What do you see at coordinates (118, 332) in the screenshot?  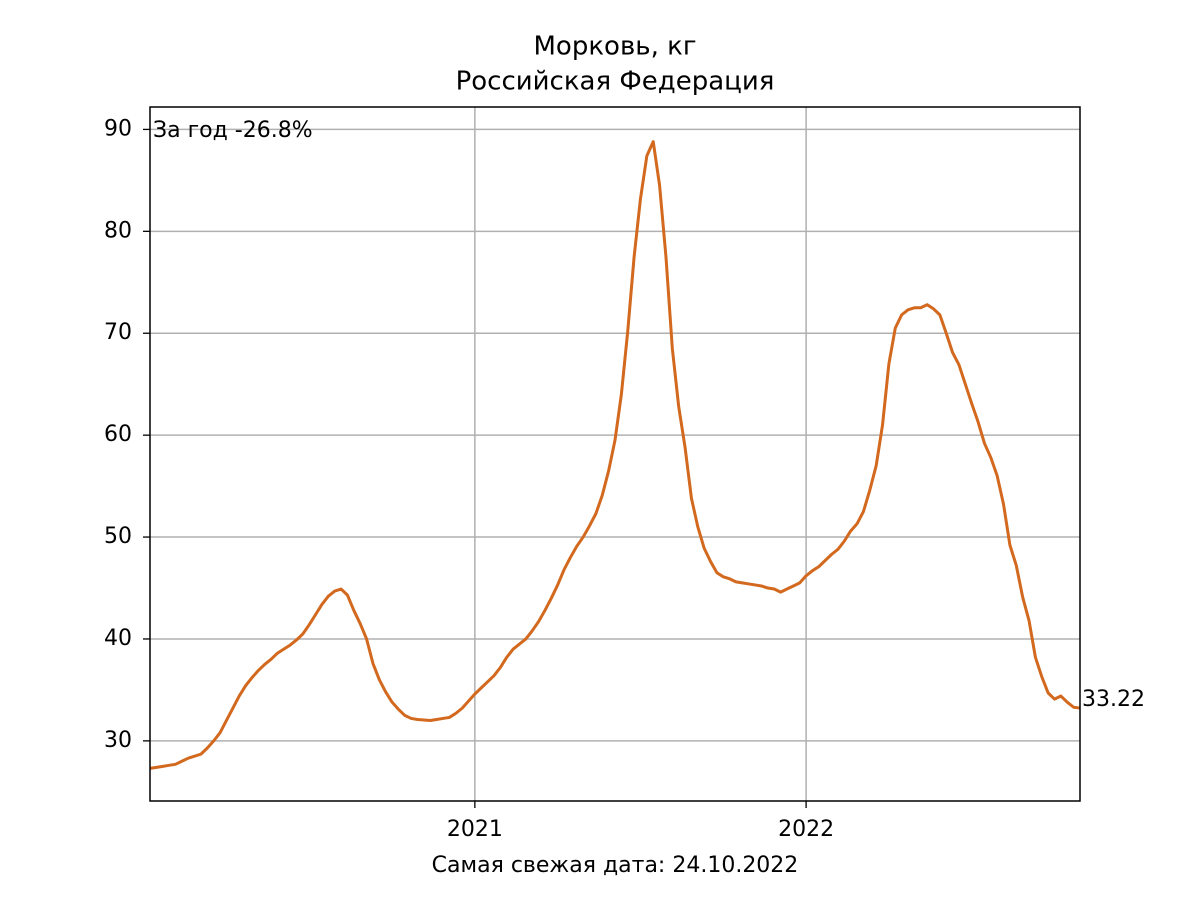 I see `y-tick-label: 70` at bounding box center [118, 332].